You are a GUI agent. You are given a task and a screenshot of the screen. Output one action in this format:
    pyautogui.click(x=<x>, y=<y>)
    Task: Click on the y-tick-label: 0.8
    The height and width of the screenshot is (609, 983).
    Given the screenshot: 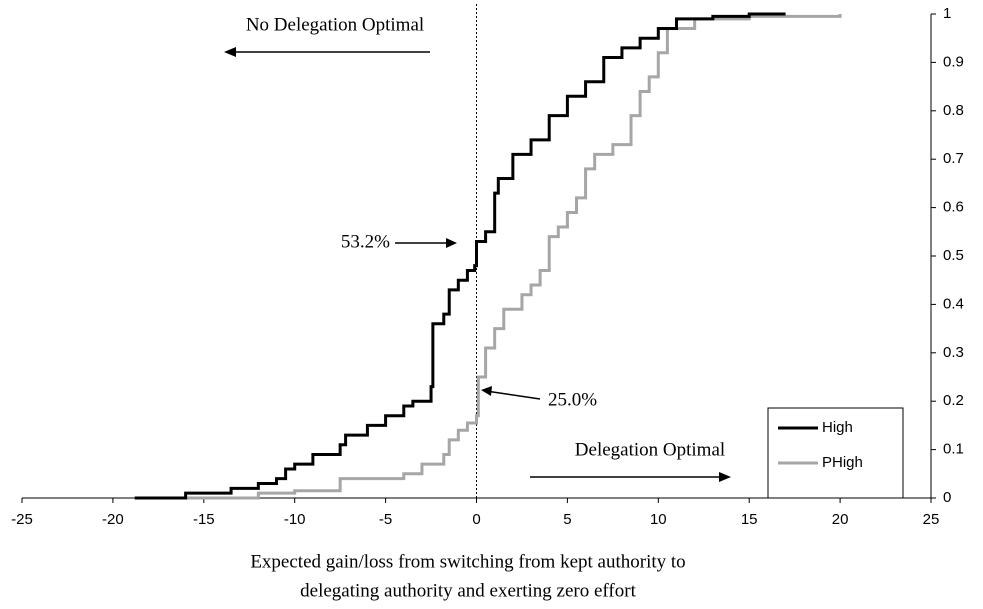 What is the action you would take?
    pyautogui.click(x=953, y=110)
    